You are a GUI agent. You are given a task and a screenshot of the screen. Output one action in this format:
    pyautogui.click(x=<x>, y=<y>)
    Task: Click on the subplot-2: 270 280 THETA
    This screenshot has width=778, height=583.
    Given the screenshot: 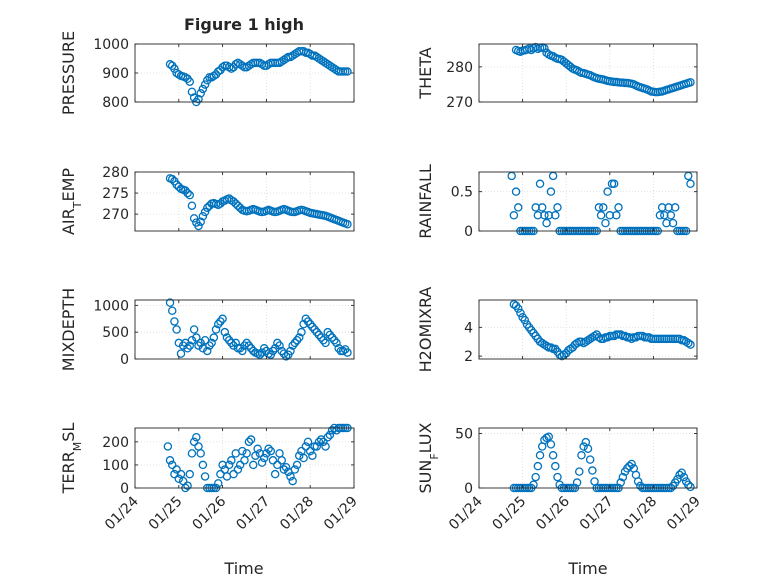 What is the action you would take?
    pyautogui.click(x=557, y=76)
    